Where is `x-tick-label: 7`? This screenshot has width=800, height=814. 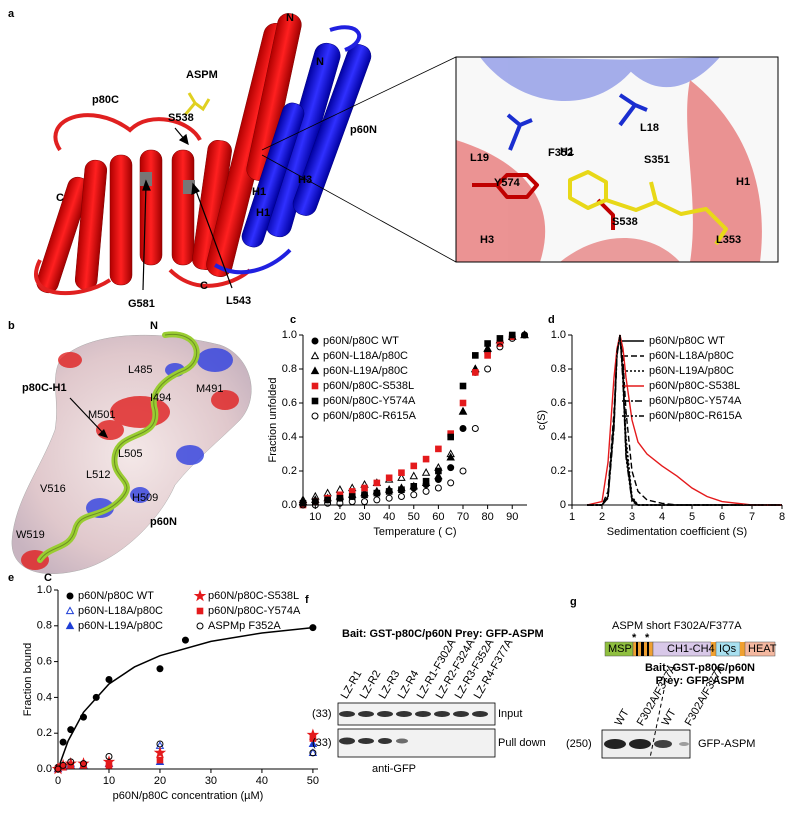
x-tick-label: 7 is located at coordinates (752, 517).